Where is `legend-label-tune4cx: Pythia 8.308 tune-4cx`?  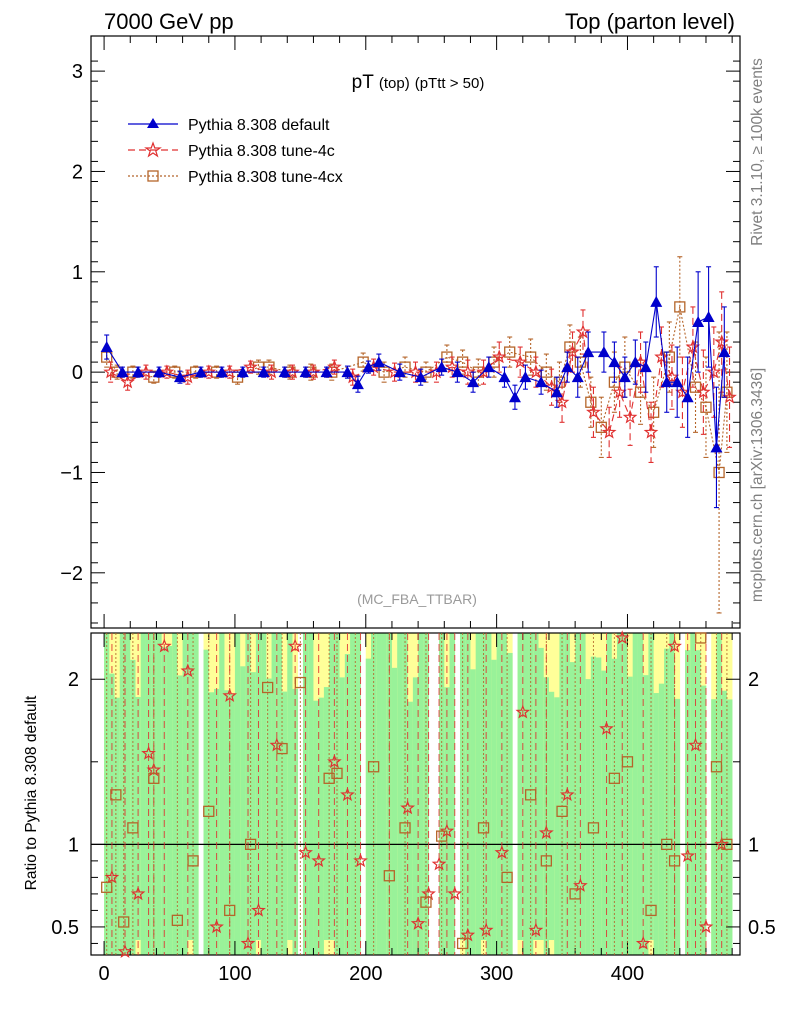
legend-label-tune4cx: Pythia 8.308 tune-4cx is located at coordinates (265, 177).